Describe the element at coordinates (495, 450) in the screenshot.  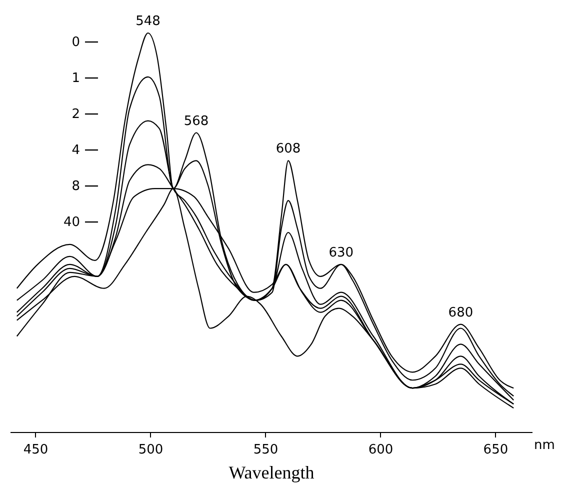
I see `x-tick-label: 650` at that location.